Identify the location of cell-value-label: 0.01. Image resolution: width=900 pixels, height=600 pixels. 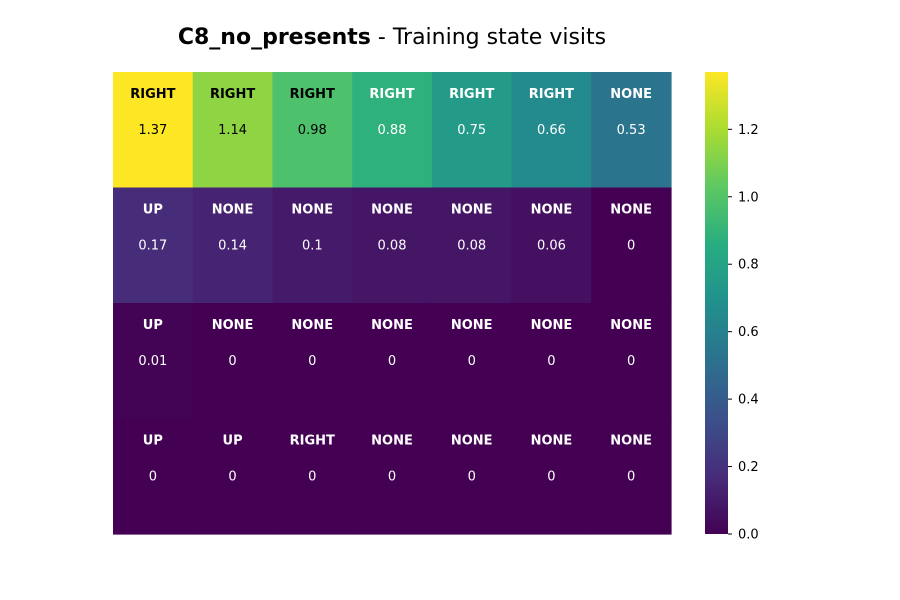
(152, 361).